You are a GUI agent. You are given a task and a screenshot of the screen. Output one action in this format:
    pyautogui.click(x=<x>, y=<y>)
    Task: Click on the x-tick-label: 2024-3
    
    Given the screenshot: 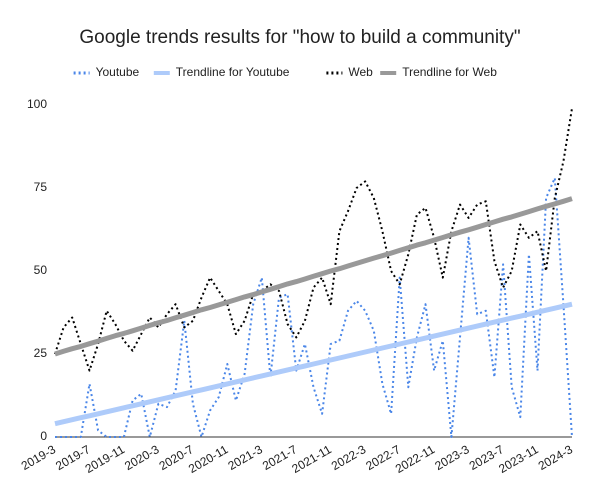 What is the action you would take?
    pyautogui.click(x=556, y=457)
    